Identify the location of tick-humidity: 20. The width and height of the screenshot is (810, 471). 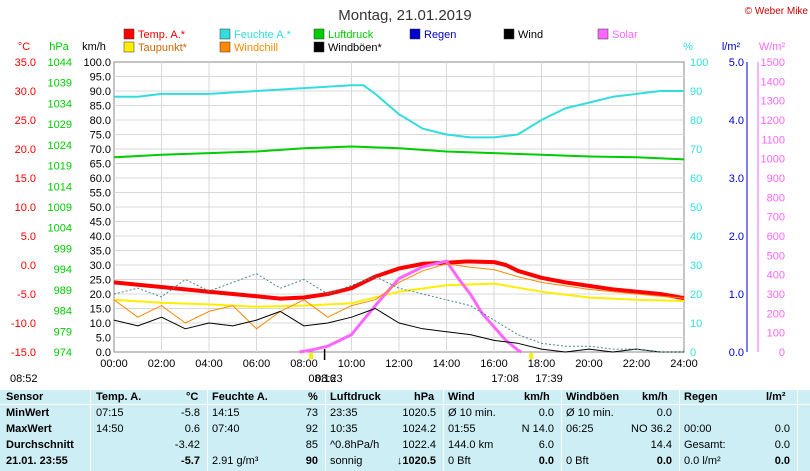
(696, 295).